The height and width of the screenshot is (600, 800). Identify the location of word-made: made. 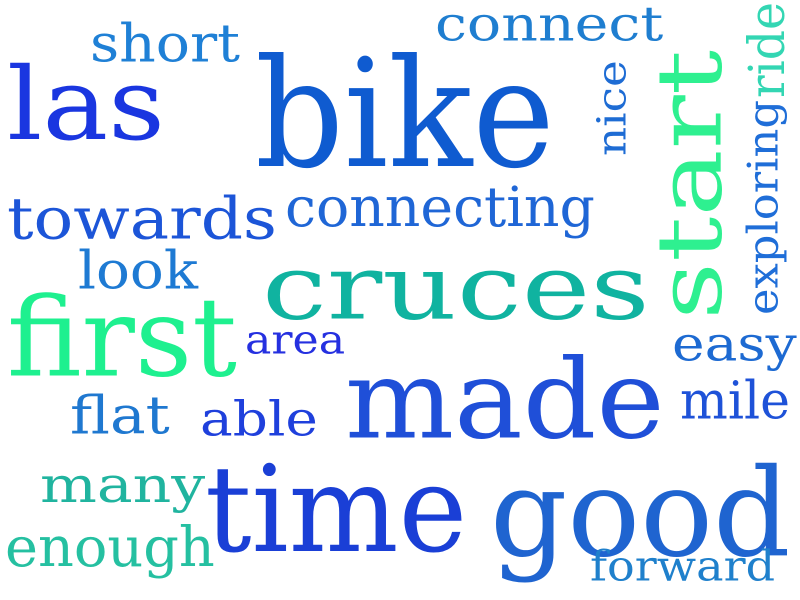
(505, 399).